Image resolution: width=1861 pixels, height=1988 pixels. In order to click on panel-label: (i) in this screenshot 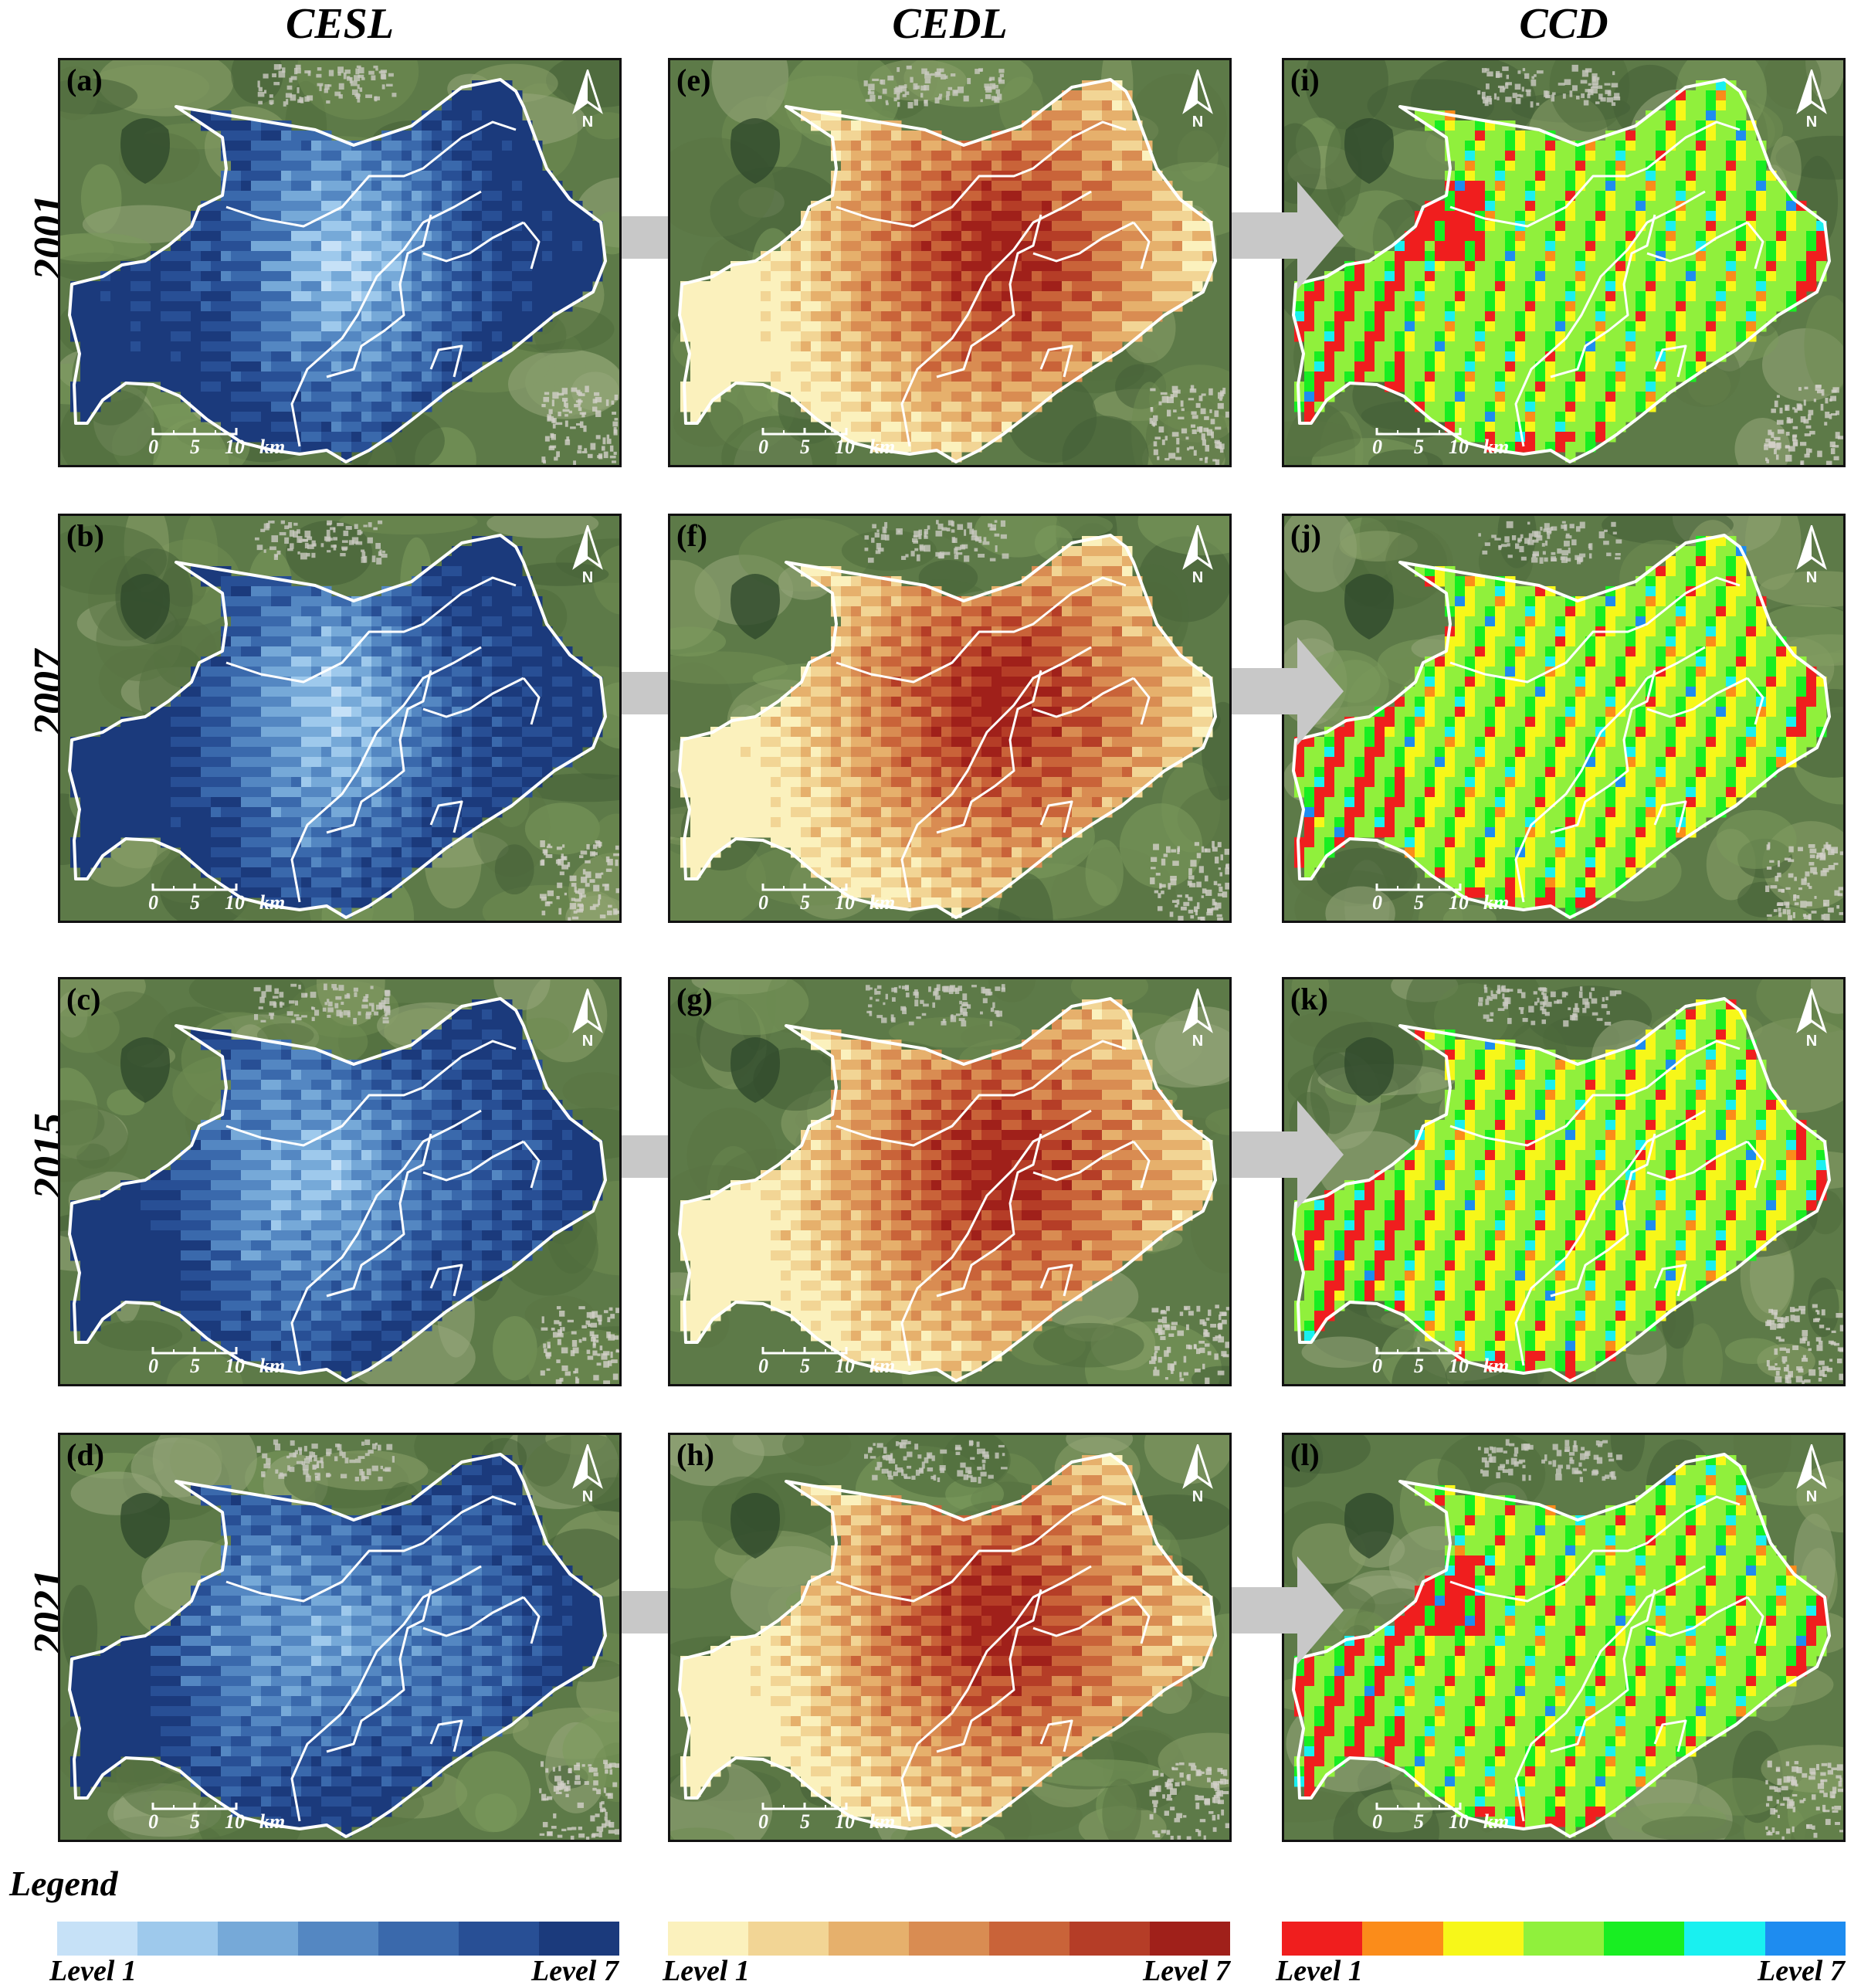, I will do `click(1305, 80)`.